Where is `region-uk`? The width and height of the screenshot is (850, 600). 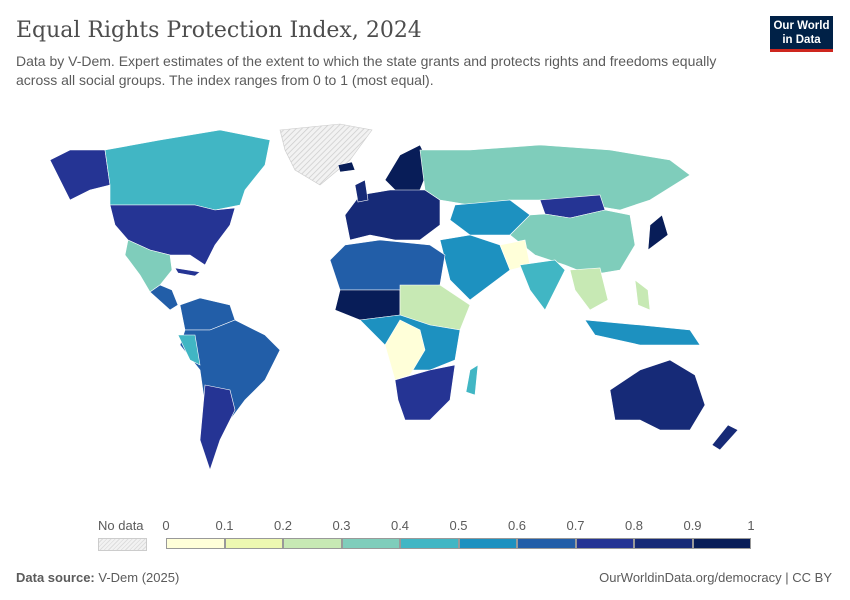
region-uk is located at coordinates (361, 191).